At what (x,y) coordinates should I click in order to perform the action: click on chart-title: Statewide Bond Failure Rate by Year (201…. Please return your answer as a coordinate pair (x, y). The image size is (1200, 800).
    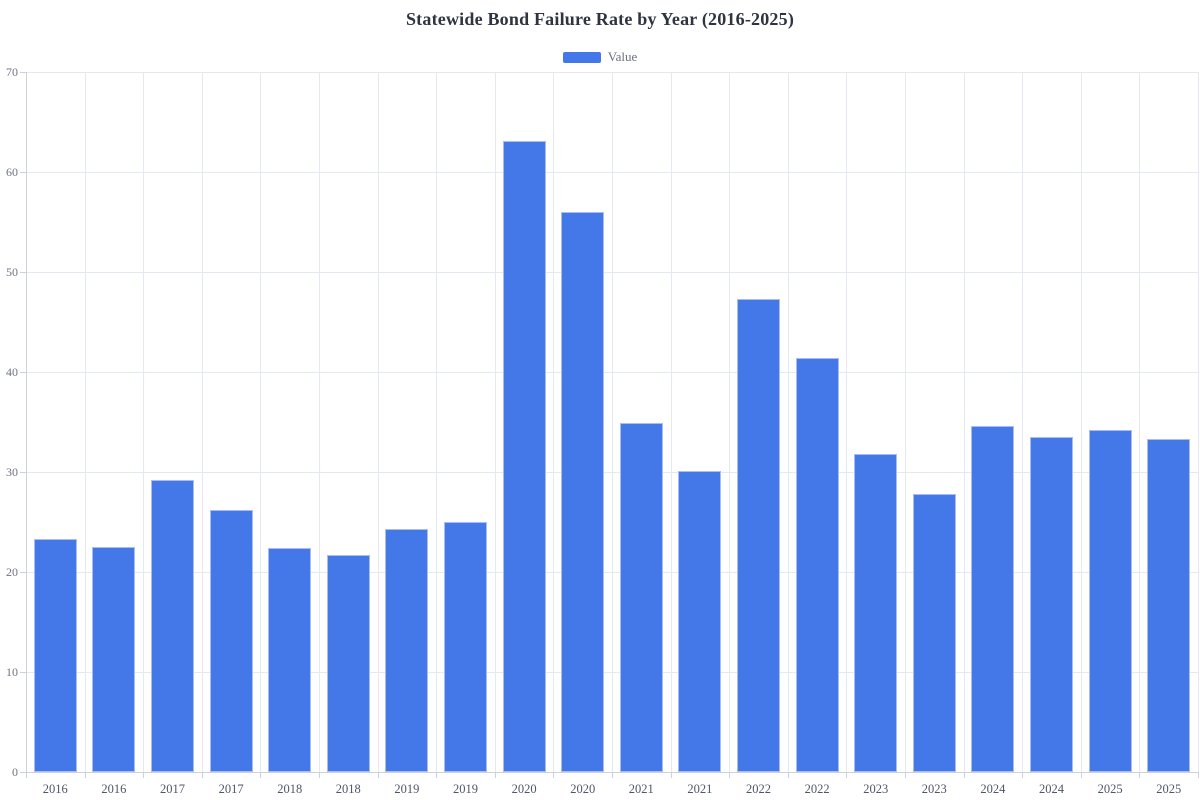
    Looking at the image, I should click on (600, 19).